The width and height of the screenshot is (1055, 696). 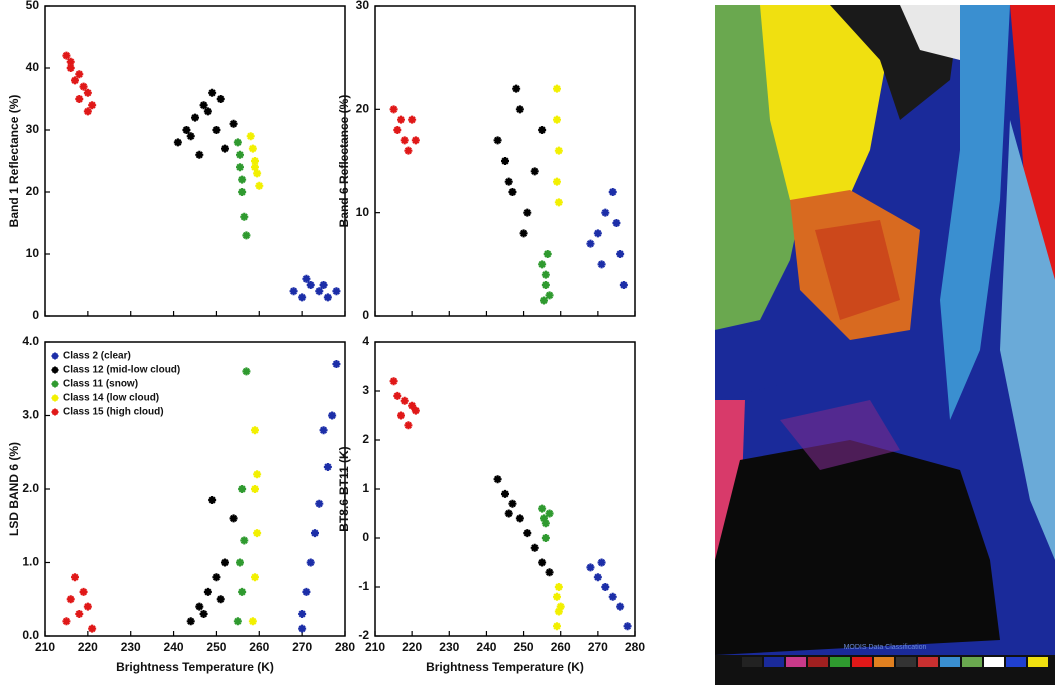 I want to click on legend-label: Class 12 (mid-low cloud), so click(x=121, y=370).